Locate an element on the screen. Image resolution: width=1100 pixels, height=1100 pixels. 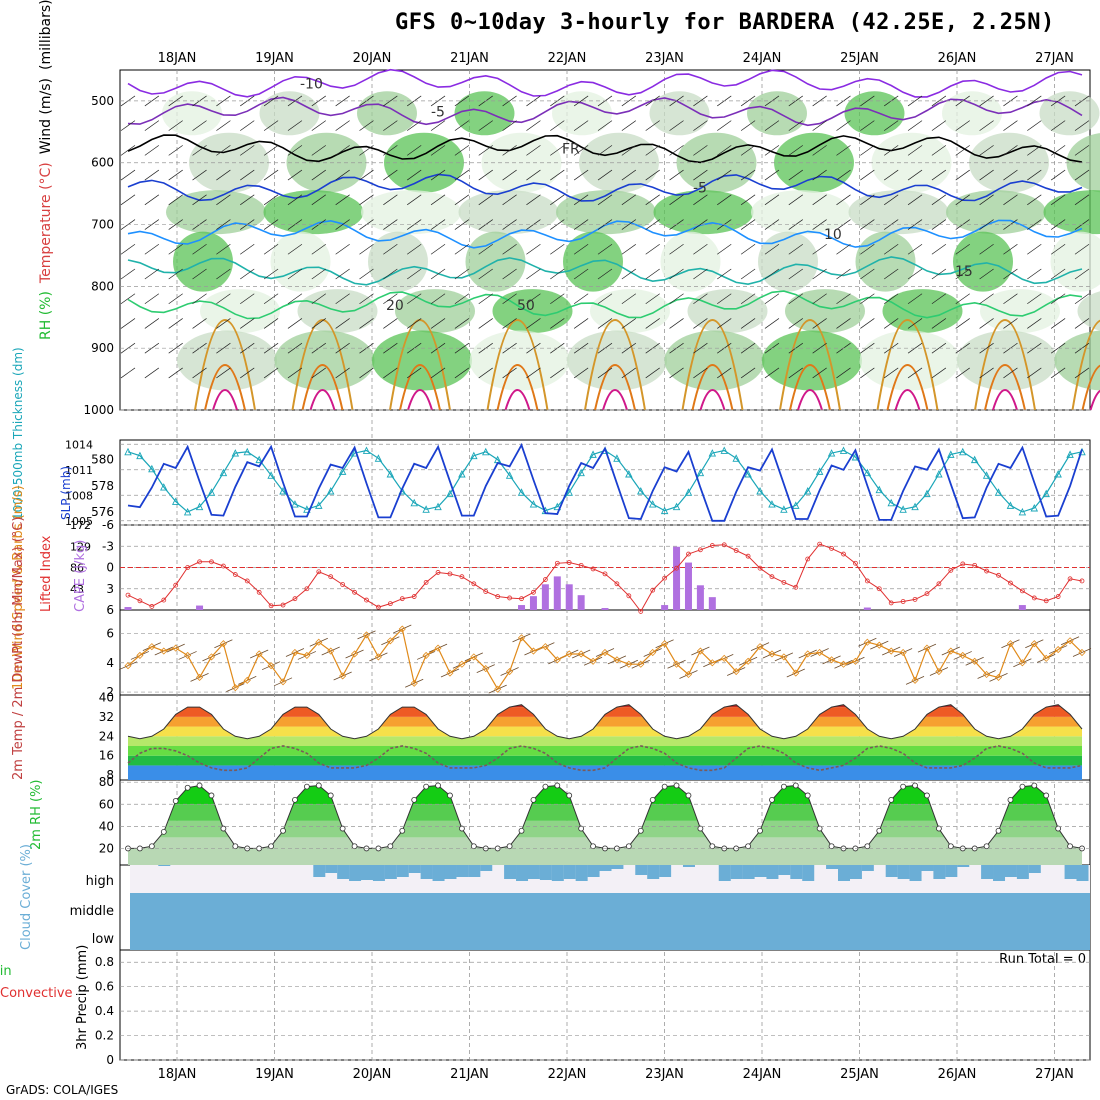
upper-y-tick: 700 is located at coordinates (102, 225).